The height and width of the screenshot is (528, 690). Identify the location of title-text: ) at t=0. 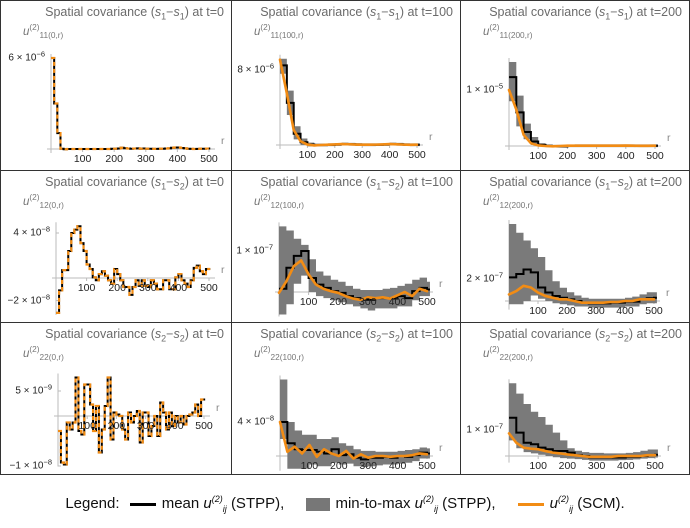
(204, 334).